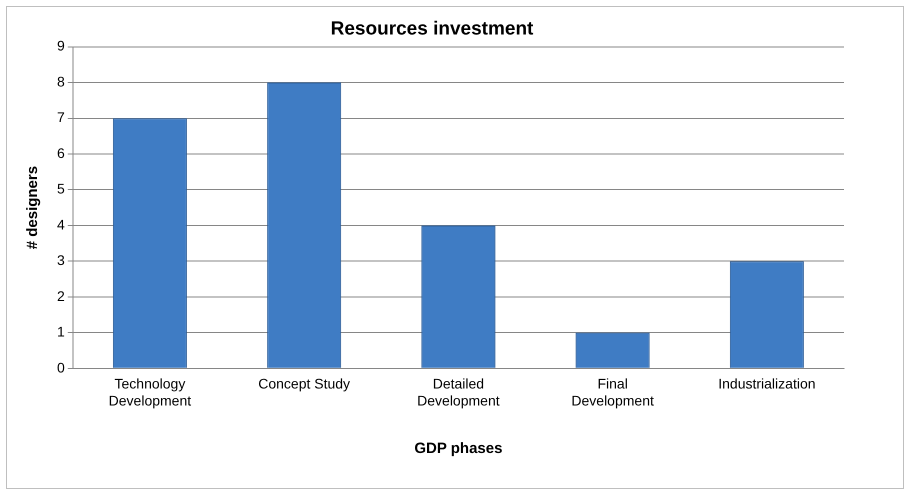 The height and width of the screenshot is (497, 924). I want to click on y-tick-label: 5, so click(60, 188).